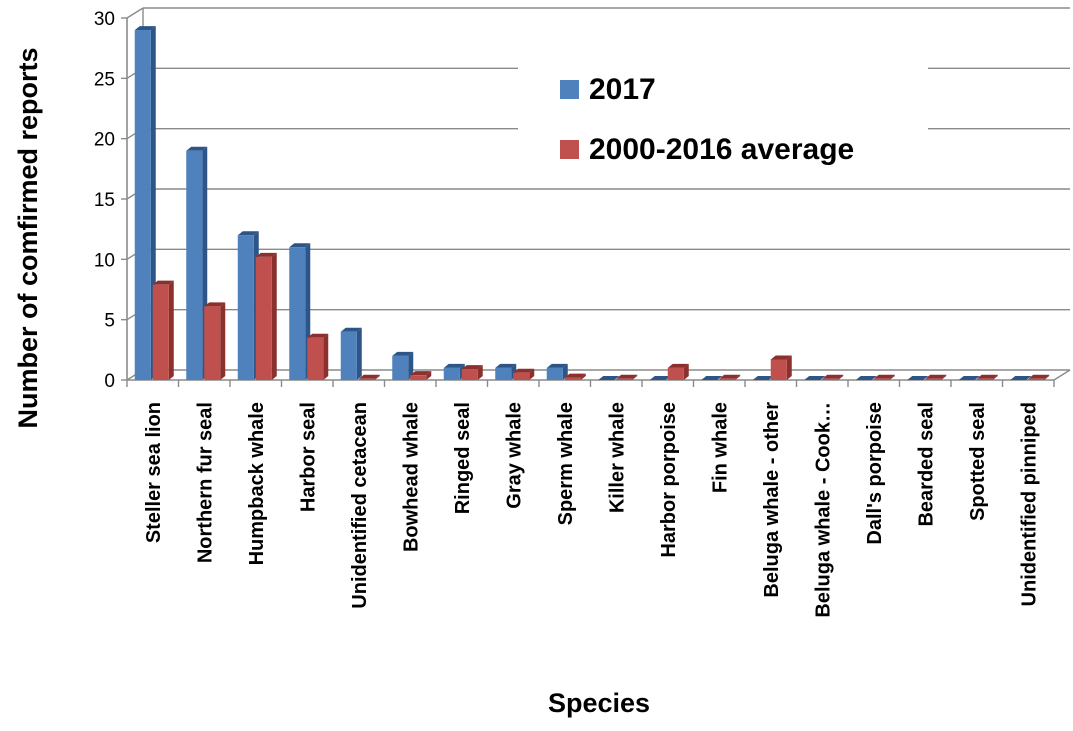 This screenshot has height=731, width=1073. What do you see at coordinates (1062, 375) in the screenshot?
I see `floor-edge` at bounding box center [1062, 375].